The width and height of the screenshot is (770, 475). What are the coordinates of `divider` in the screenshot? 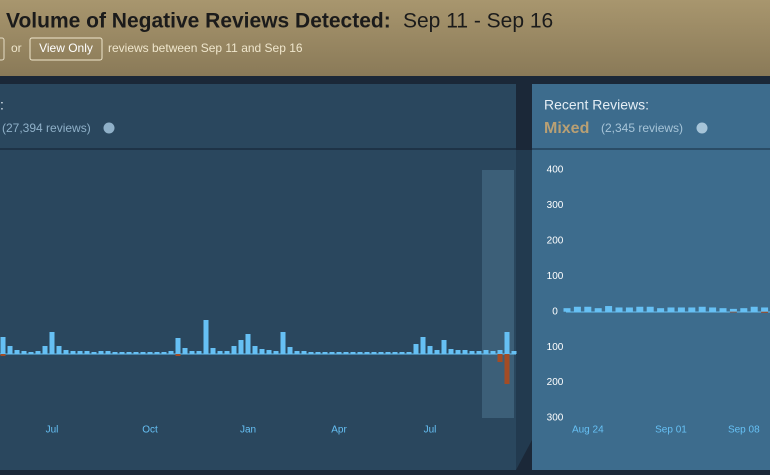 It's located at (385, 80).